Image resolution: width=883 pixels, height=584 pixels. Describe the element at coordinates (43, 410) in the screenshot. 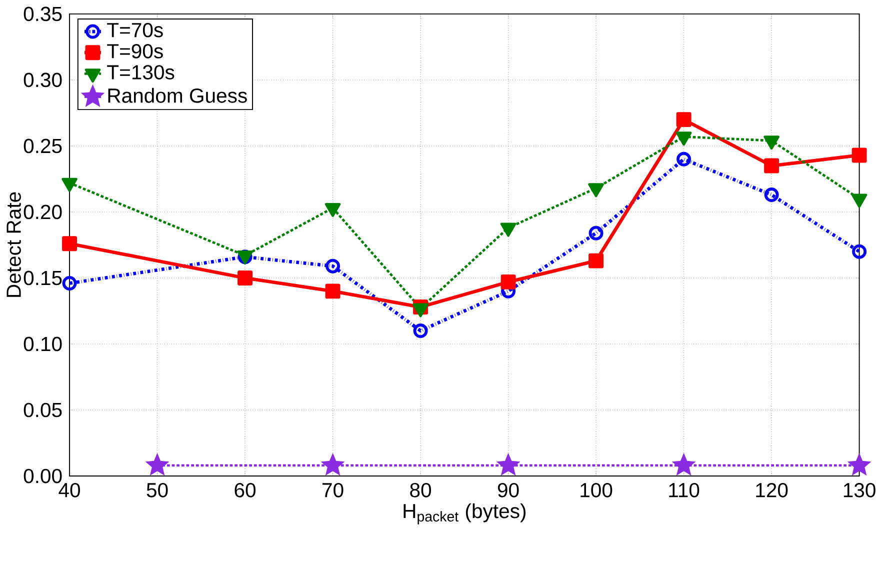

I see `y-tick-label: 0.05` at that location.